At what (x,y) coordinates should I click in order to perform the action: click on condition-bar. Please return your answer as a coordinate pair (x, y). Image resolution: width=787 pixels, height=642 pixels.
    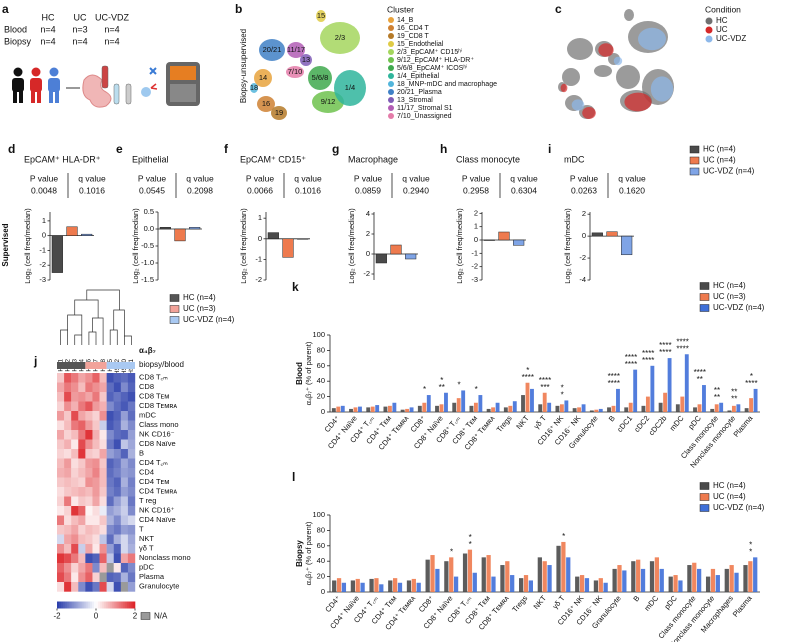
    Looking at the image, I should click on (120, 365).